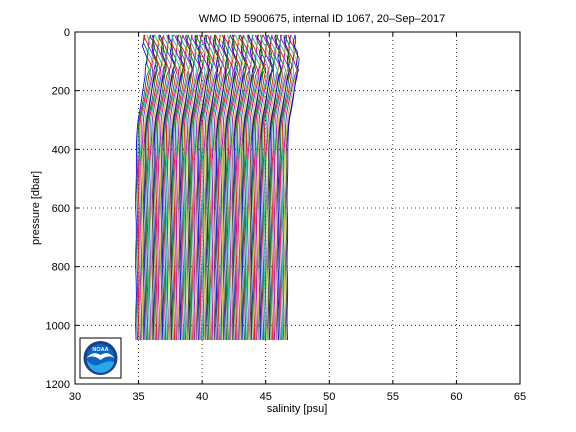  I want to click on y-tick-label: 200, so click(61, 92).